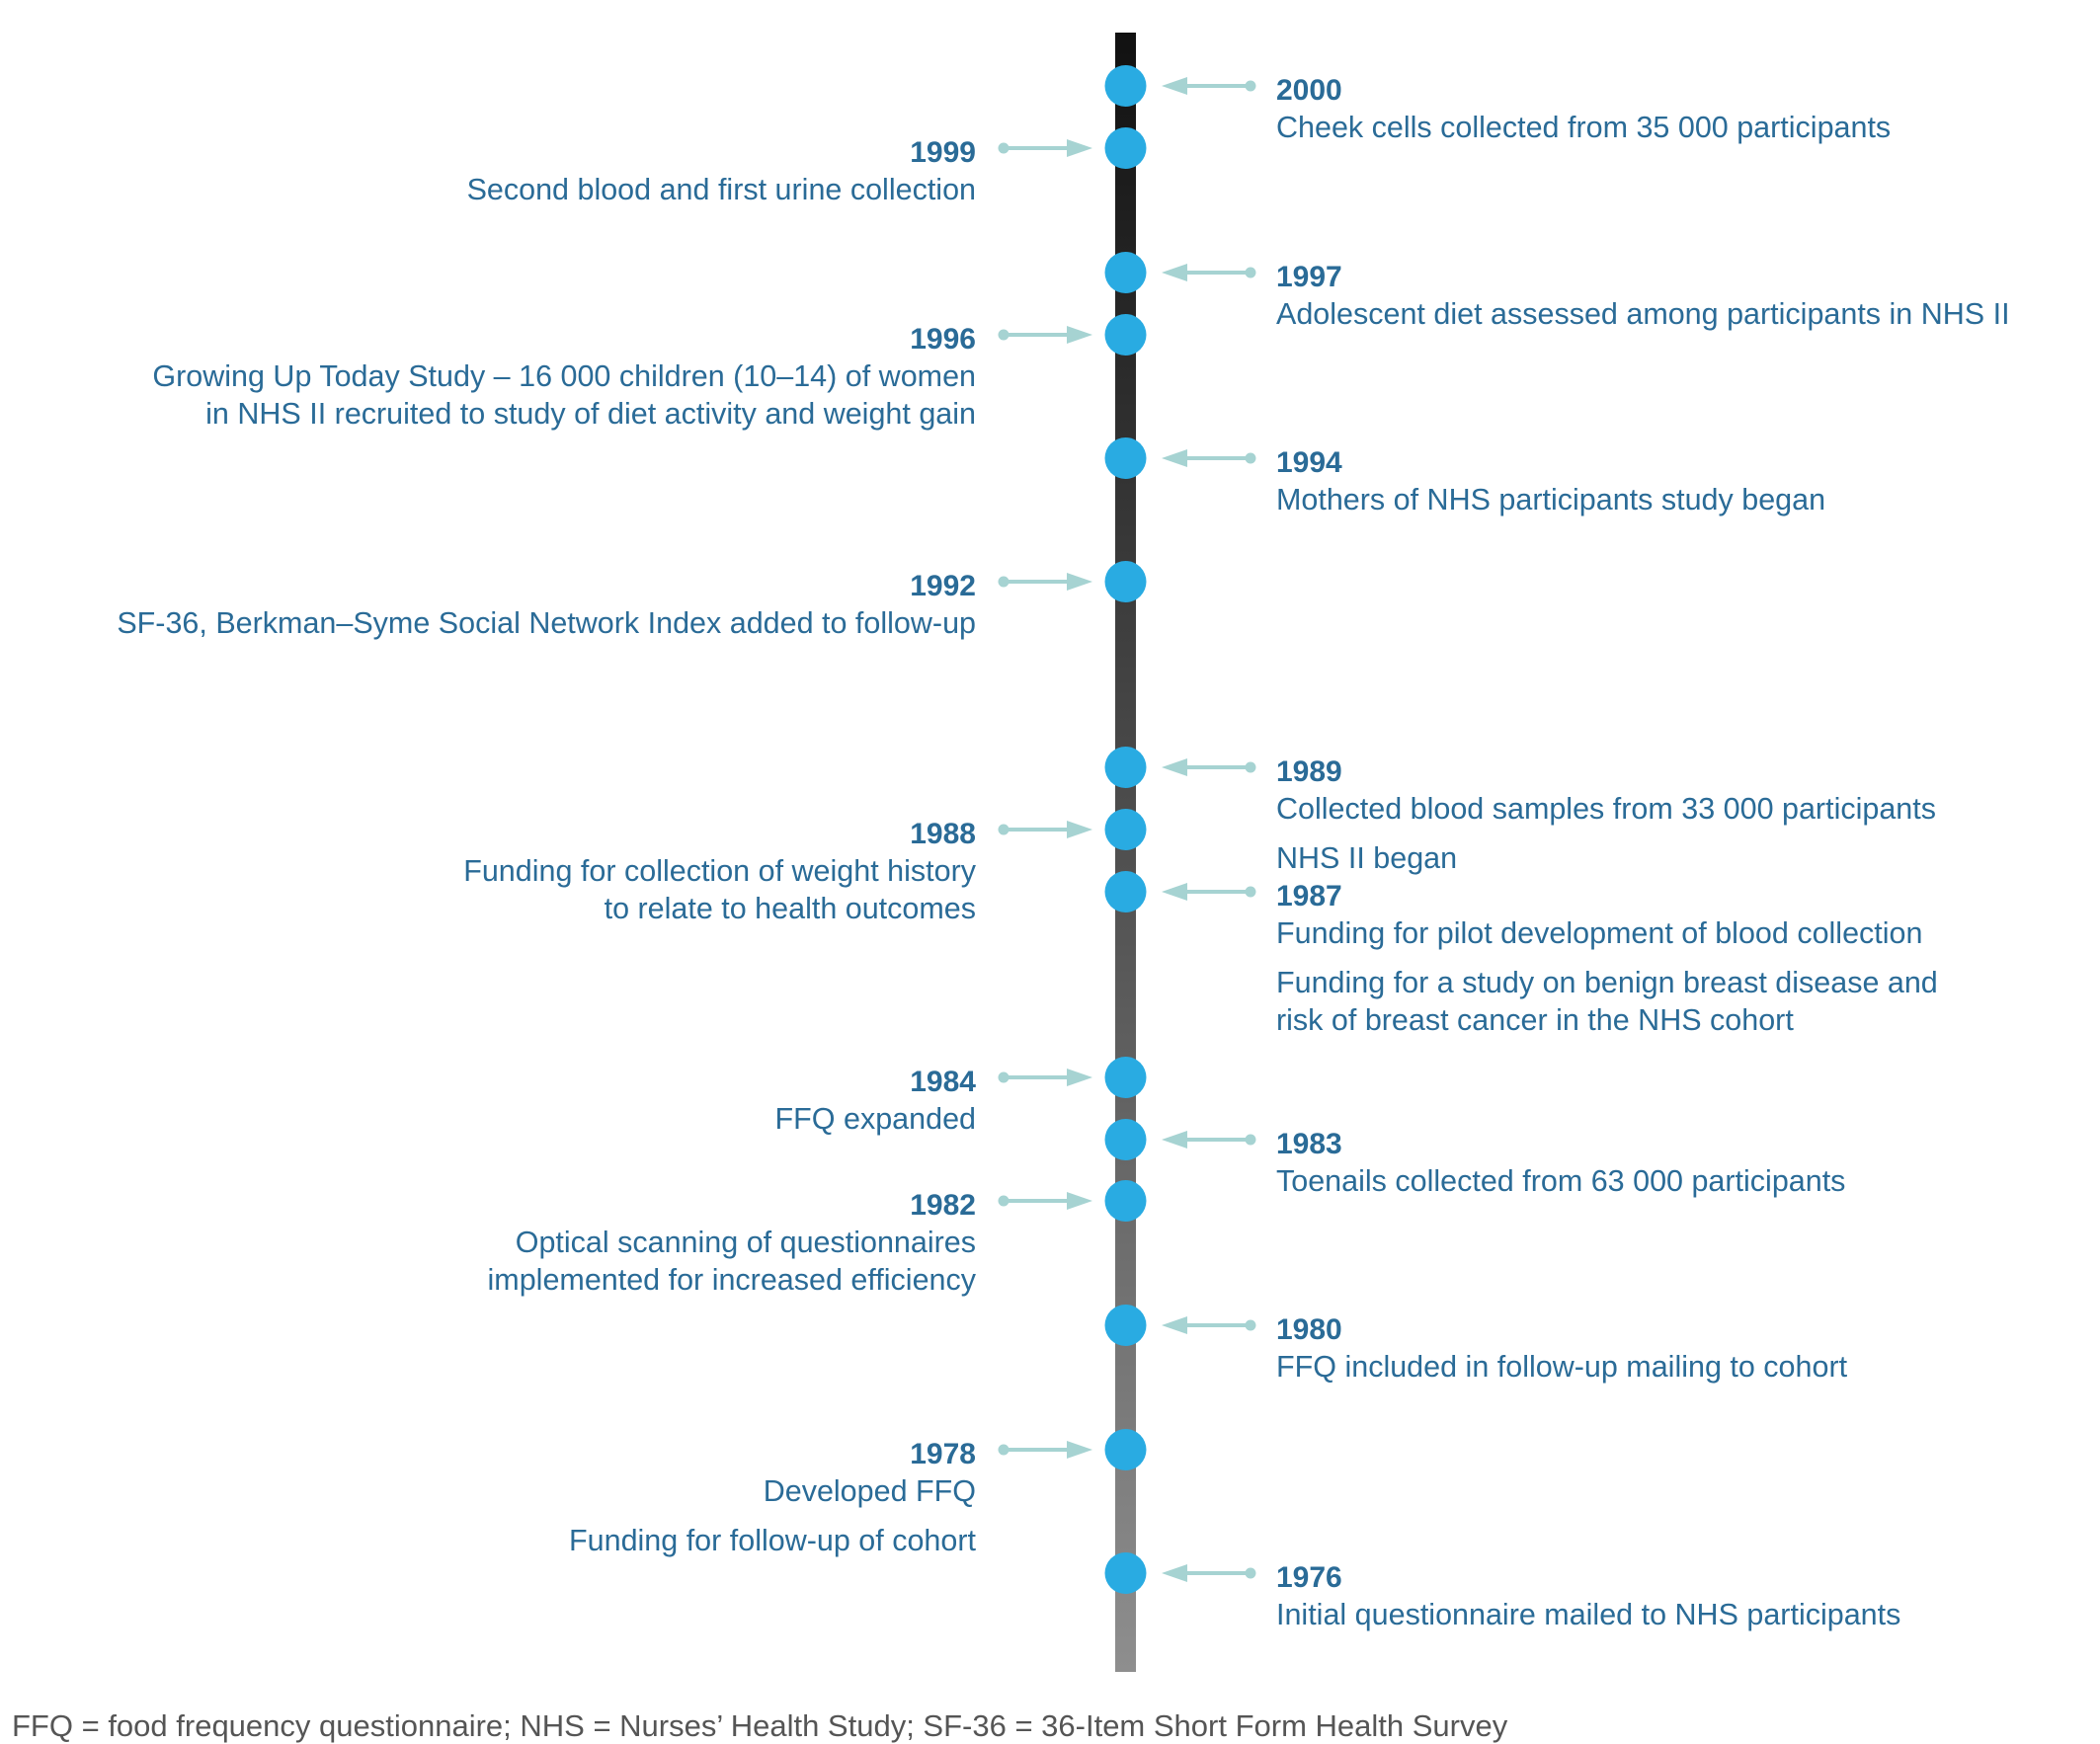  I want to click on event-year-1984: 1984, so click(943, 1082).